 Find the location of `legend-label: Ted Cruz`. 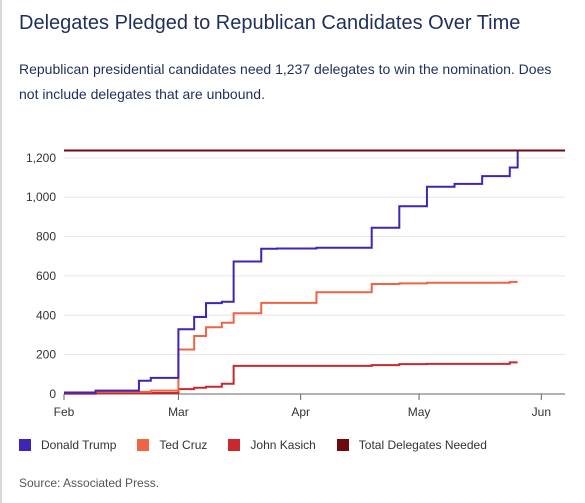

legend-label: Ted Cruz is located at coordinates (183, 445).